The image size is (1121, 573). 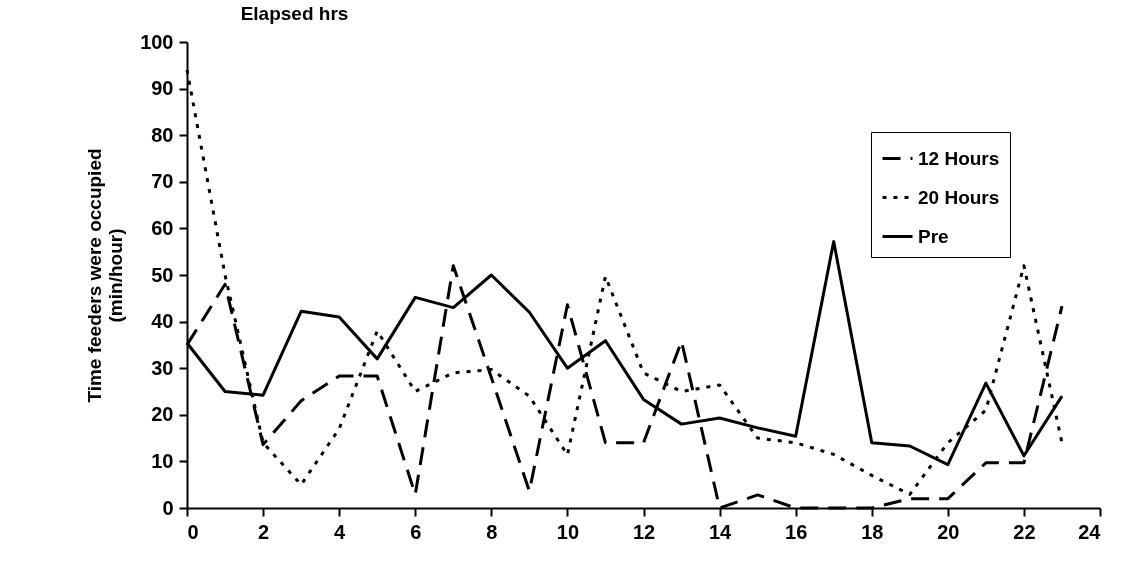 What do you see at coordinates (162, 134) in the screenshot?
I see `y-tick-label: 80` at bounding box center [162, 134].